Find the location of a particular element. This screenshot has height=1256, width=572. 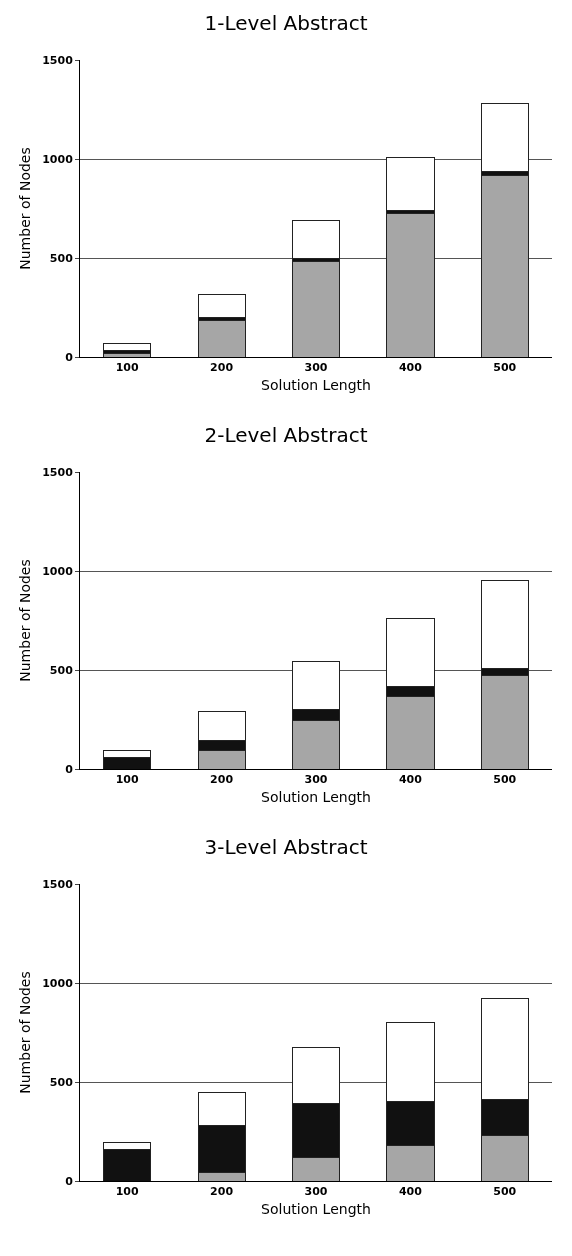

chart-title: 2-Level Abstract is located at coordinates (286, 435).